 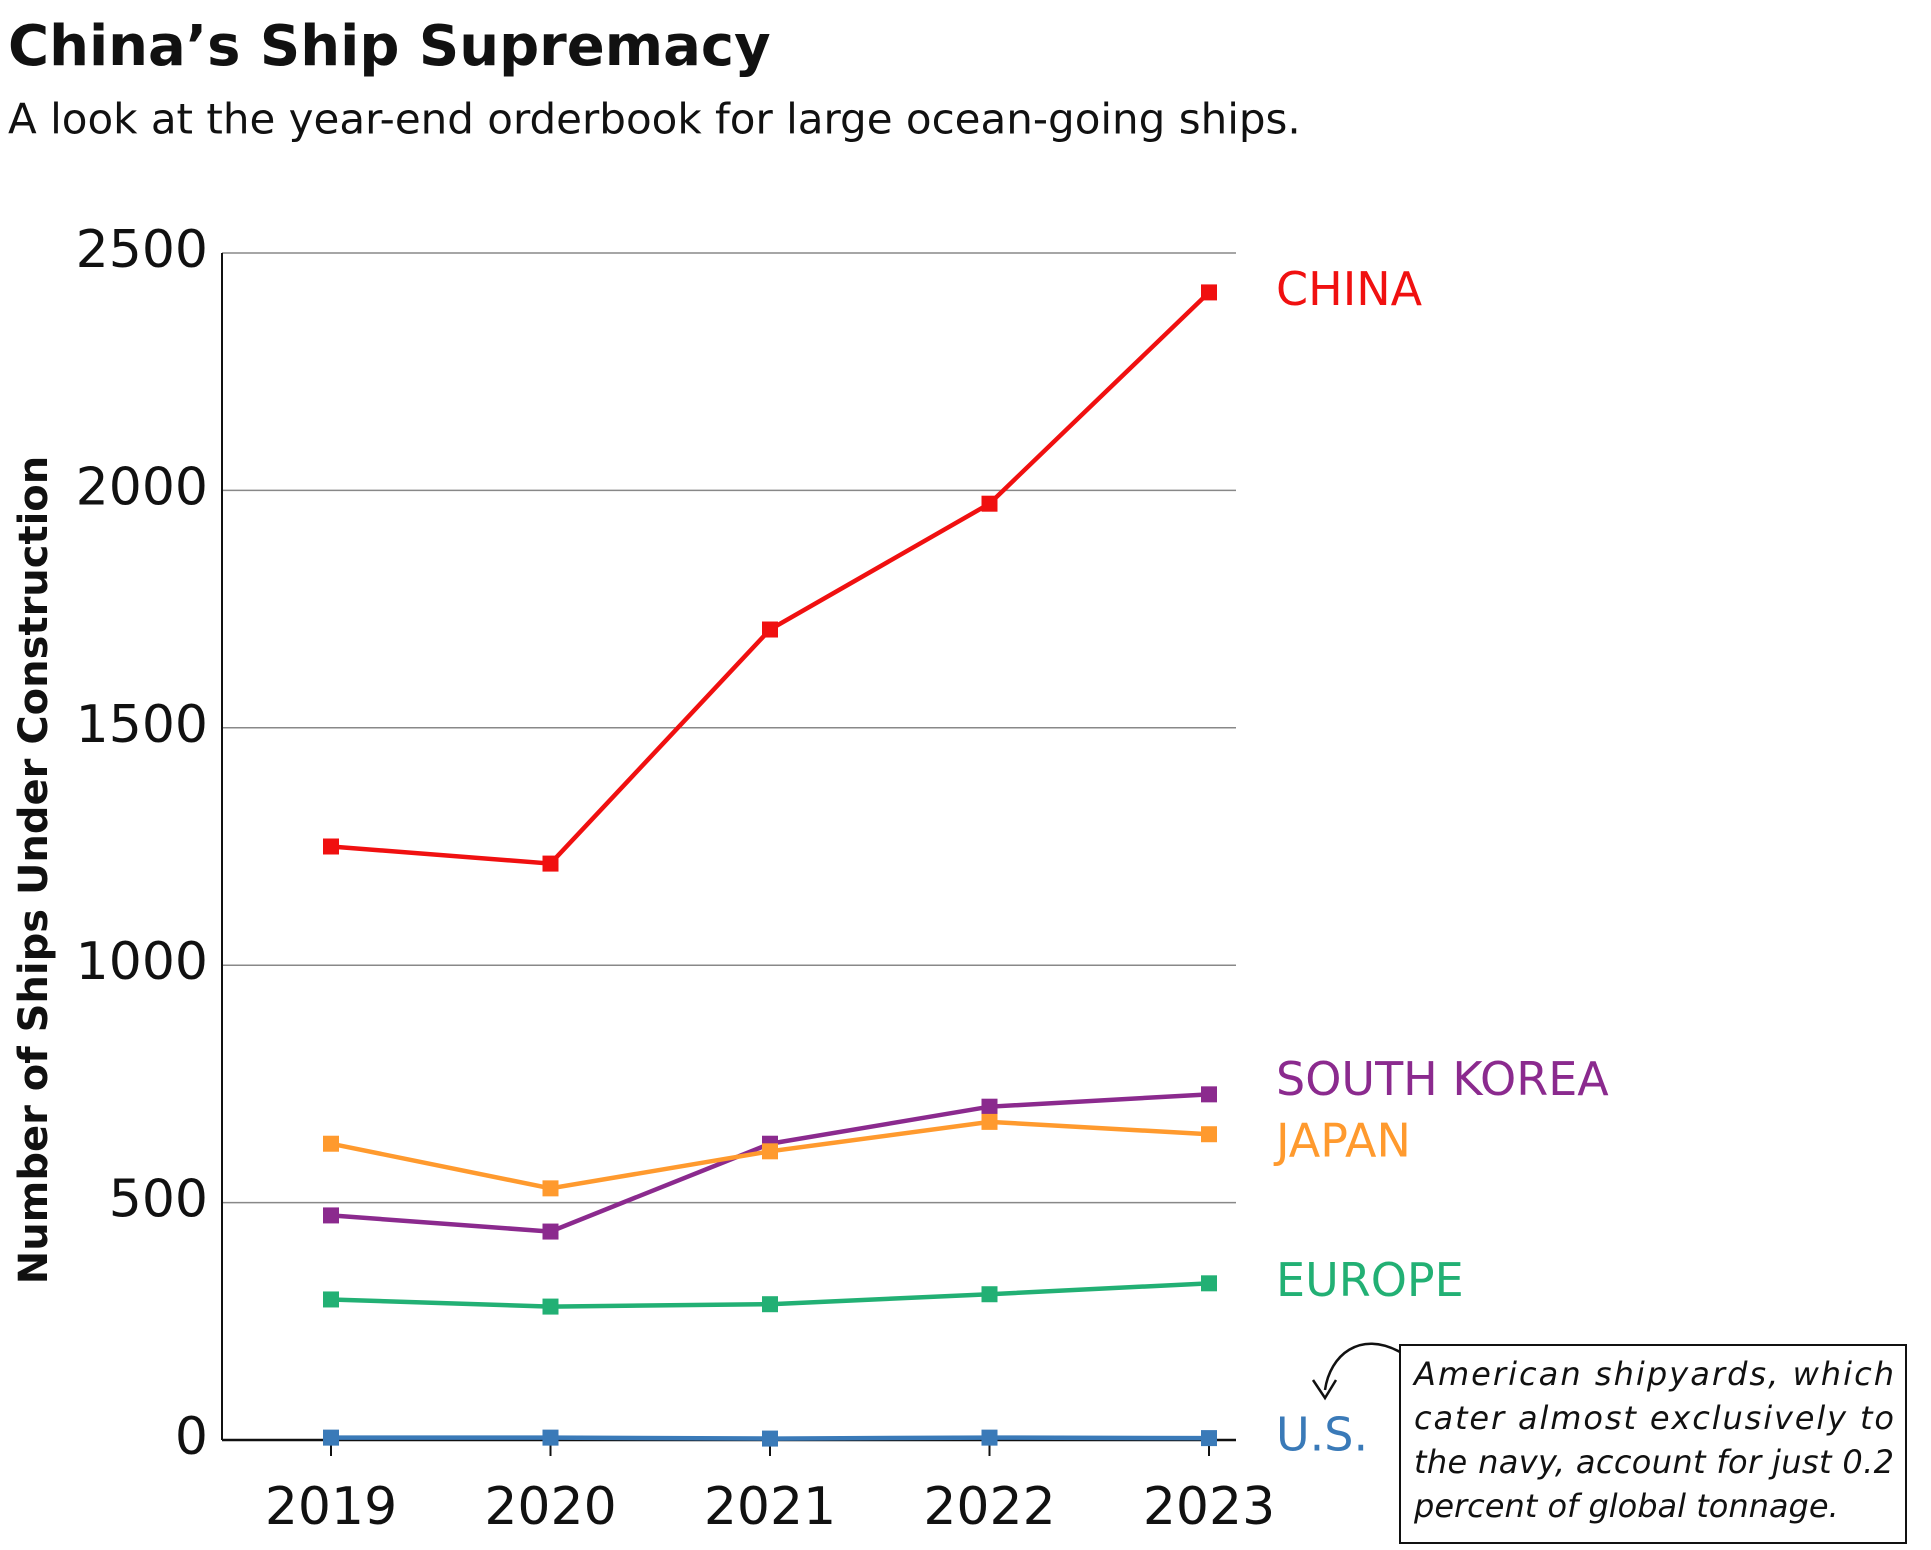 I want to click on y-tick-label: 1500, so click(x=142, y=725).